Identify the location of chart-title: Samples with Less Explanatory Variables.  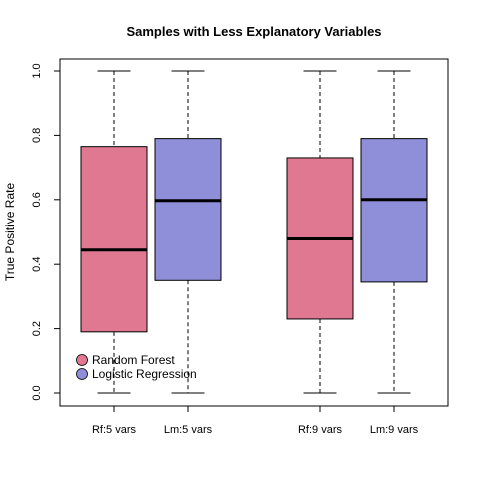
(253, 31).